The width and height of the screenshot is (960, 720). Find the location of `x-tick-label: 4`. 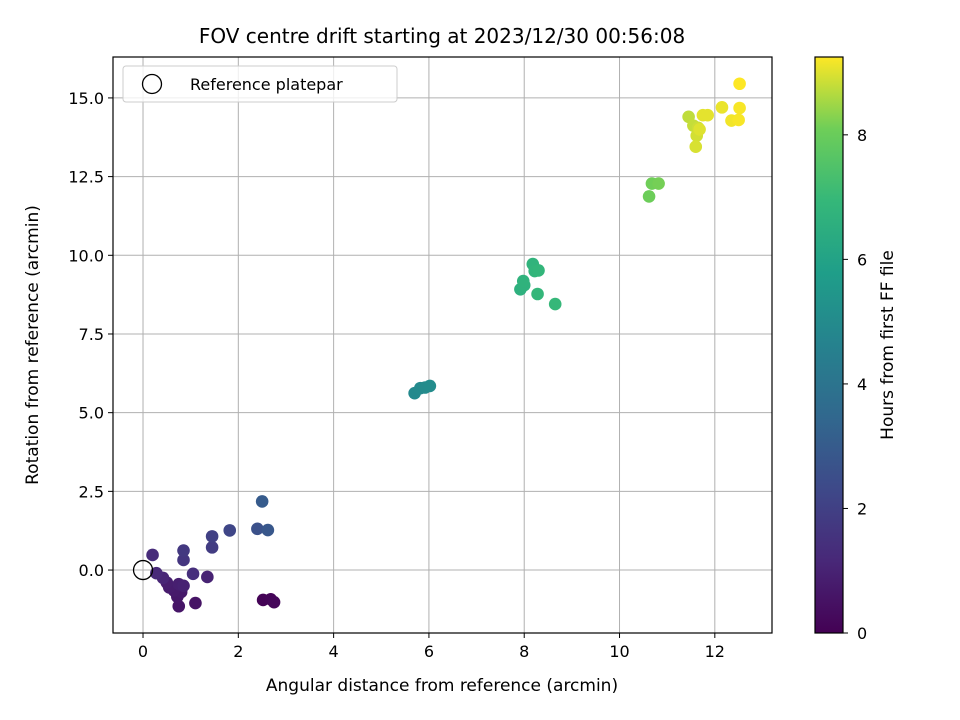

x-tick-label: 4 is located at coordinates (334, 651).